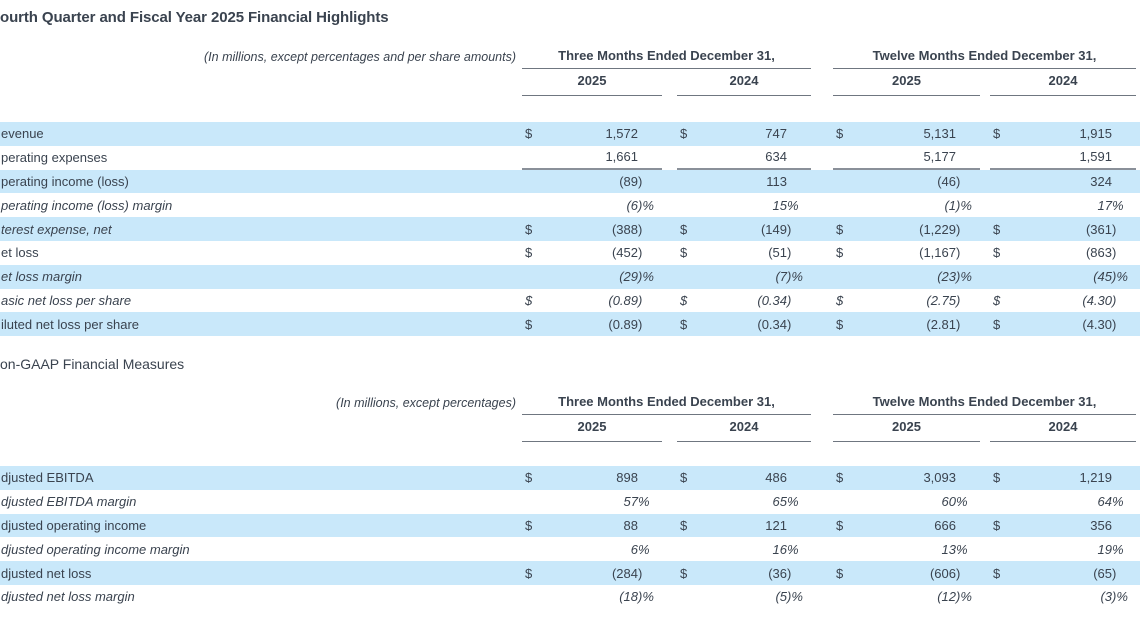  Describe the element at coordinates (570, 573) in the screenshot. I see `table-row: djusted net loss $ (284) $ (36) $ (606) $ (65)` at that location.